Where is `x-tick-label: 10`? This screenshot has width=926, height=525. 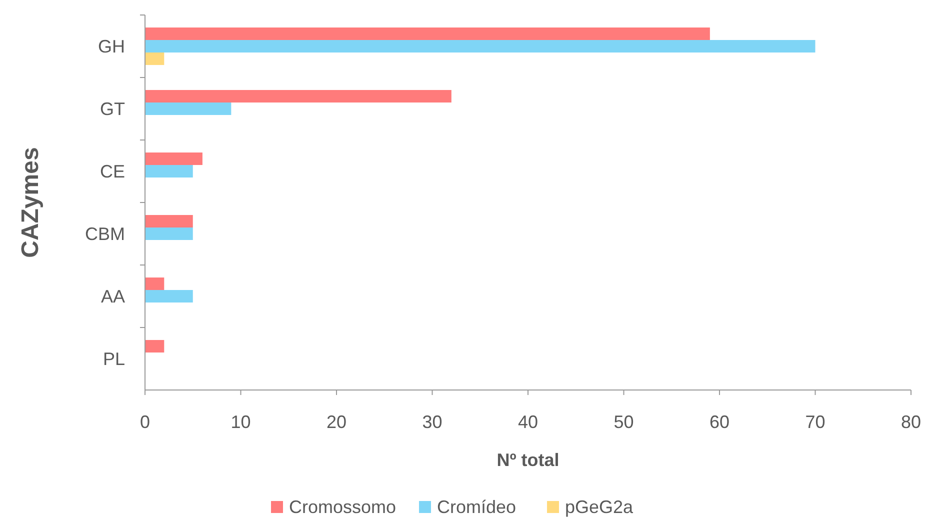 x-tick-label: 10 is located at coordinates (240, 422).